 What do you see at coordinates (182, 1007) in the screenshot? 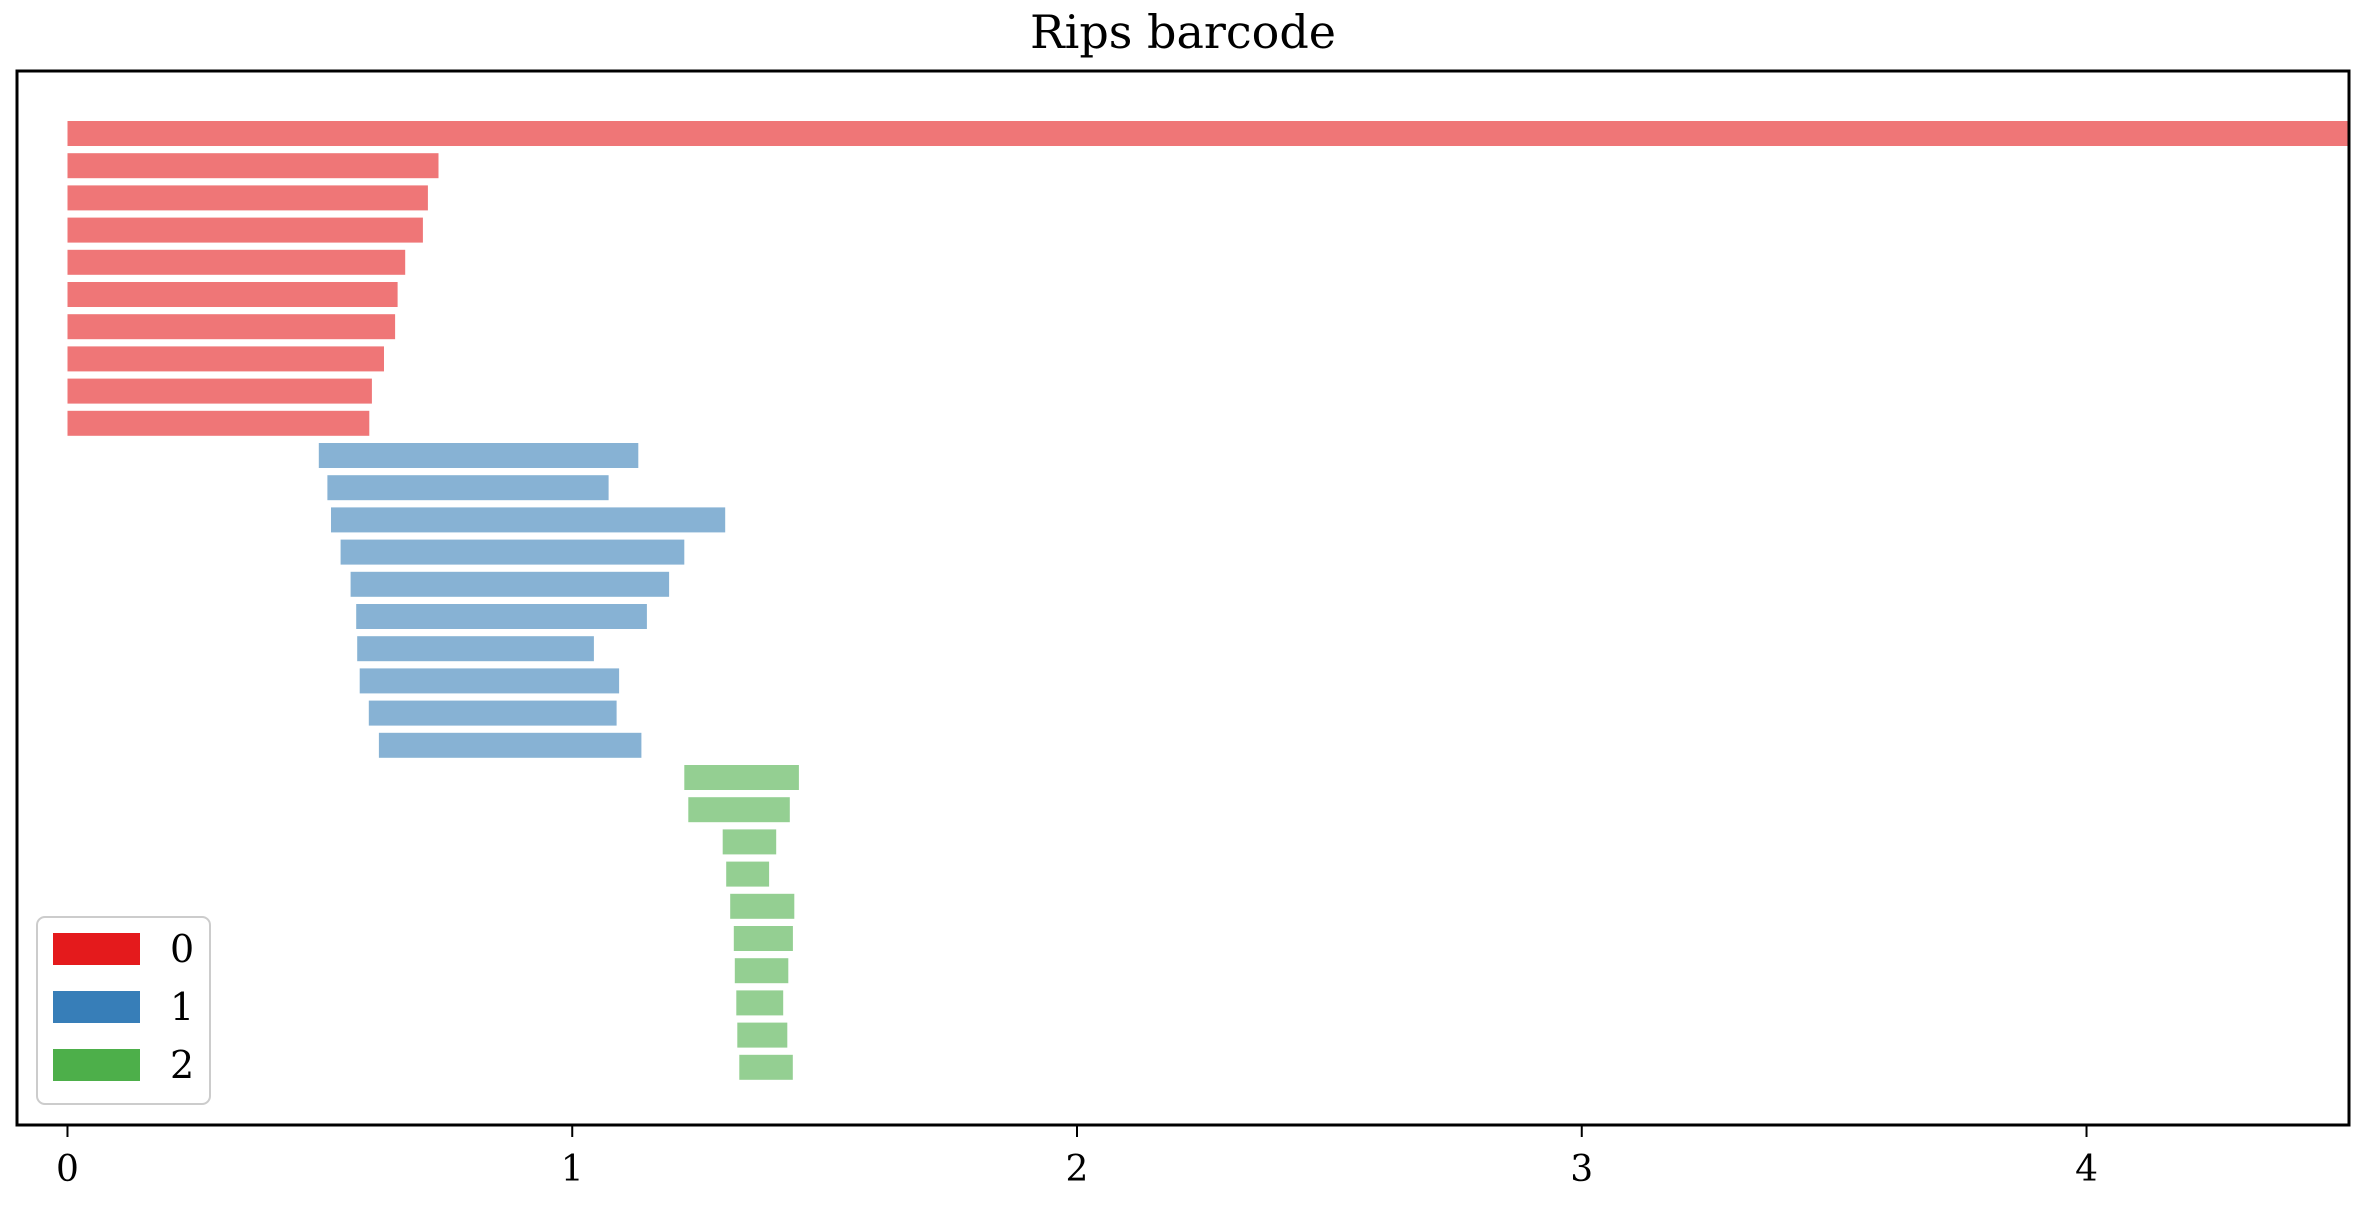
I see `legend-label-1: 1` at bounding box center [182, 1007].